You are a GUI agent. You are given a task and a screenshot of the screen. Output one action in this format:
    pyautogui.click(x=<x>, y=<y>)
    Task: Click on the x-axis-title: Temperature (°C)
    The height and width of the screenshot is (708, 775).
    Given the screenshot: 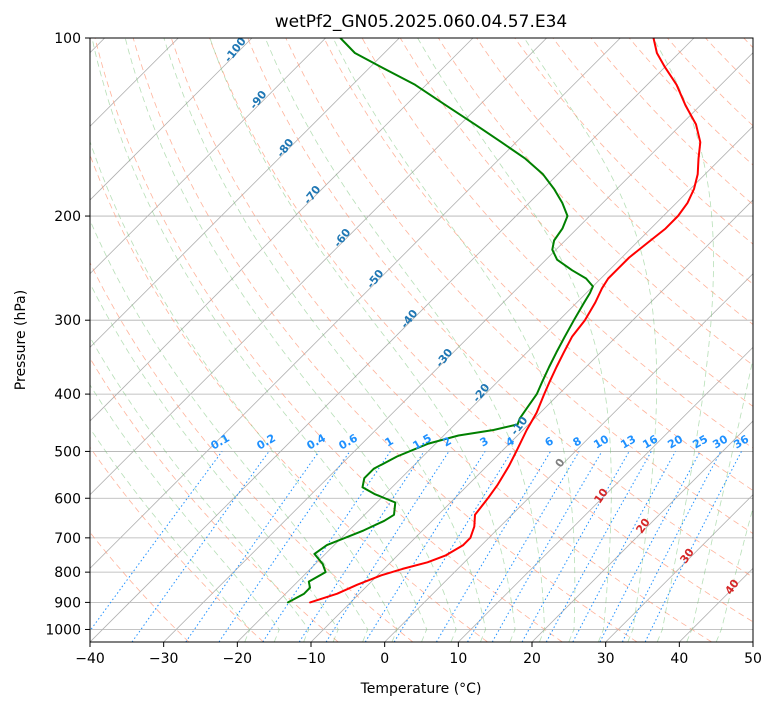 What is the action you would take?
    pyautogui.click(x=421, y=689)
    